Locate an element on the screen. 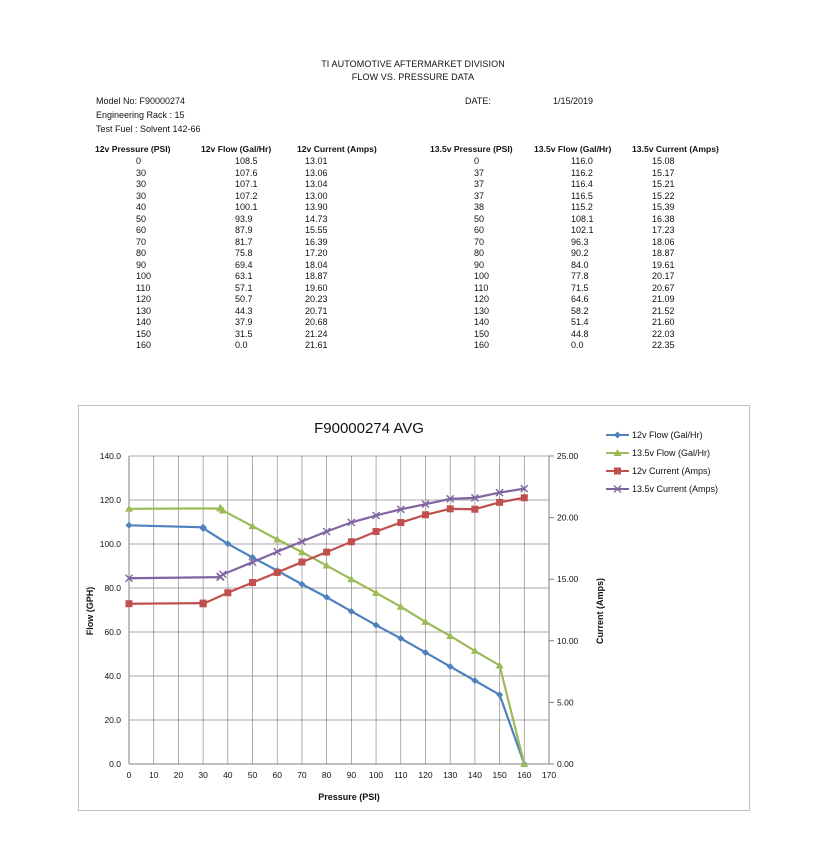  y-tick-label: 60.0 is located at coordinates (112, 632).